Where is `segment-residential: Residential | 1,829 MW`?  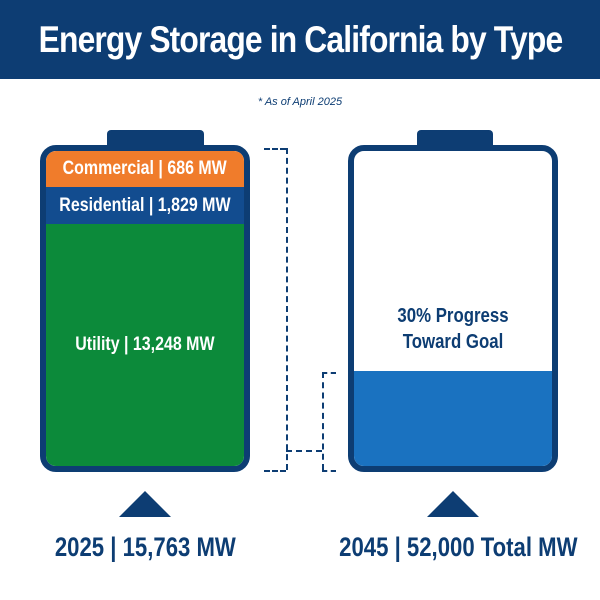
segment-residential: Residential | 1,829 MW is located at coordinates (145, 205).